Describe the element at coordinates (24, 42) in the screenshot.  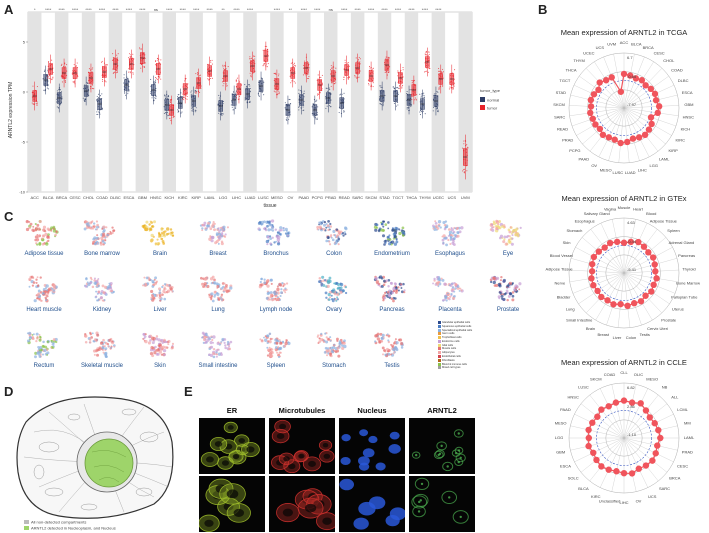
I see `y-tick-label: 5` at that location.